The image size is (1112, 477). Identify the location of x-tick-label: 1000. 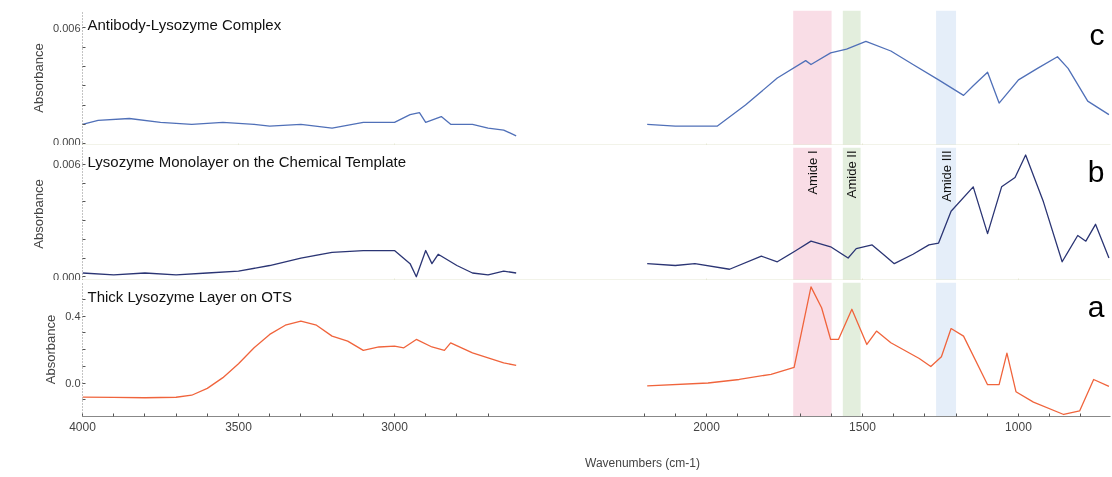
(1019, 426).